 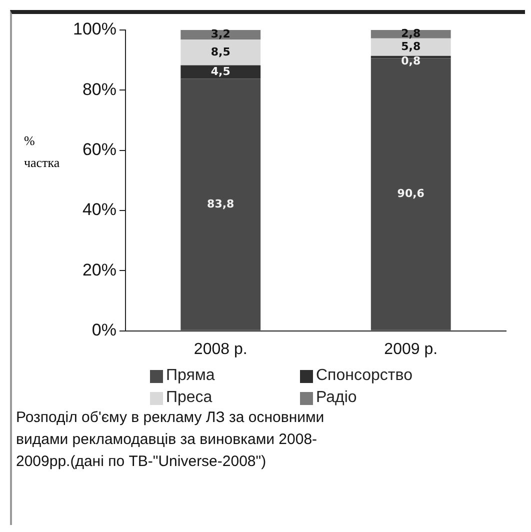 I want to click on data-label: 83,8, so click(x=220, y=203).